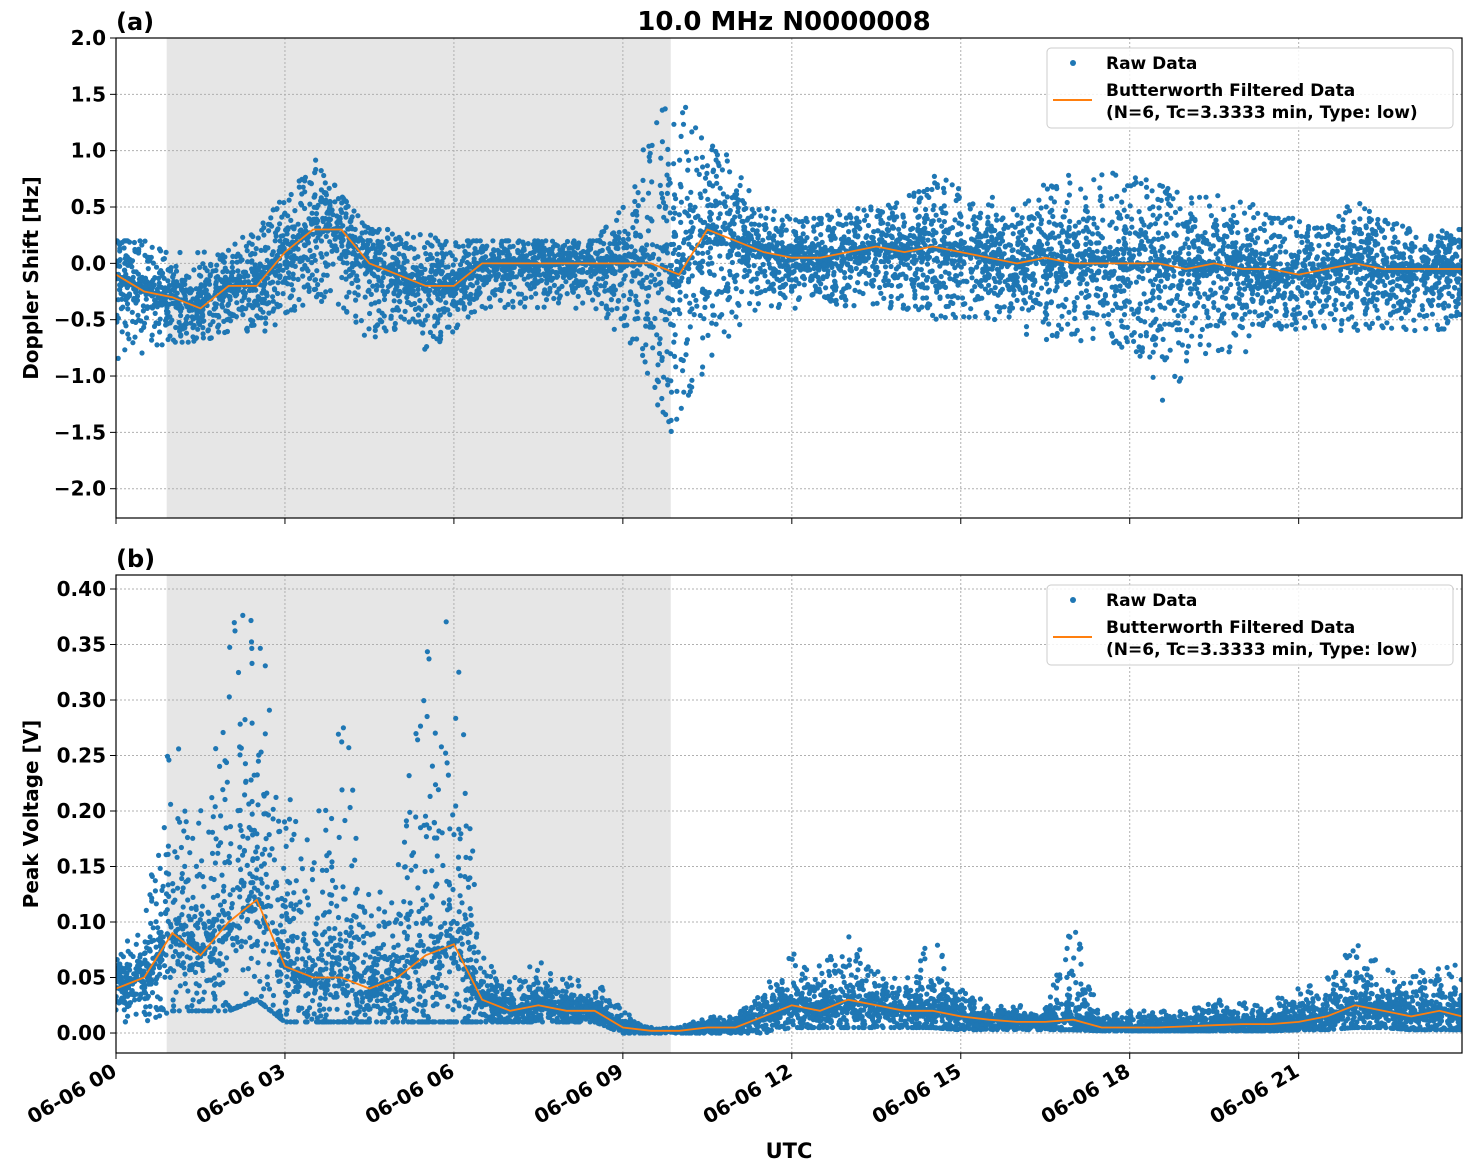 The height and width of the screenshot is (1176, 1471). What do you see at coordinates (88, 38) in the screenshot?
I see `y-tick-label: 2.0` at bounding box center [88, 38].